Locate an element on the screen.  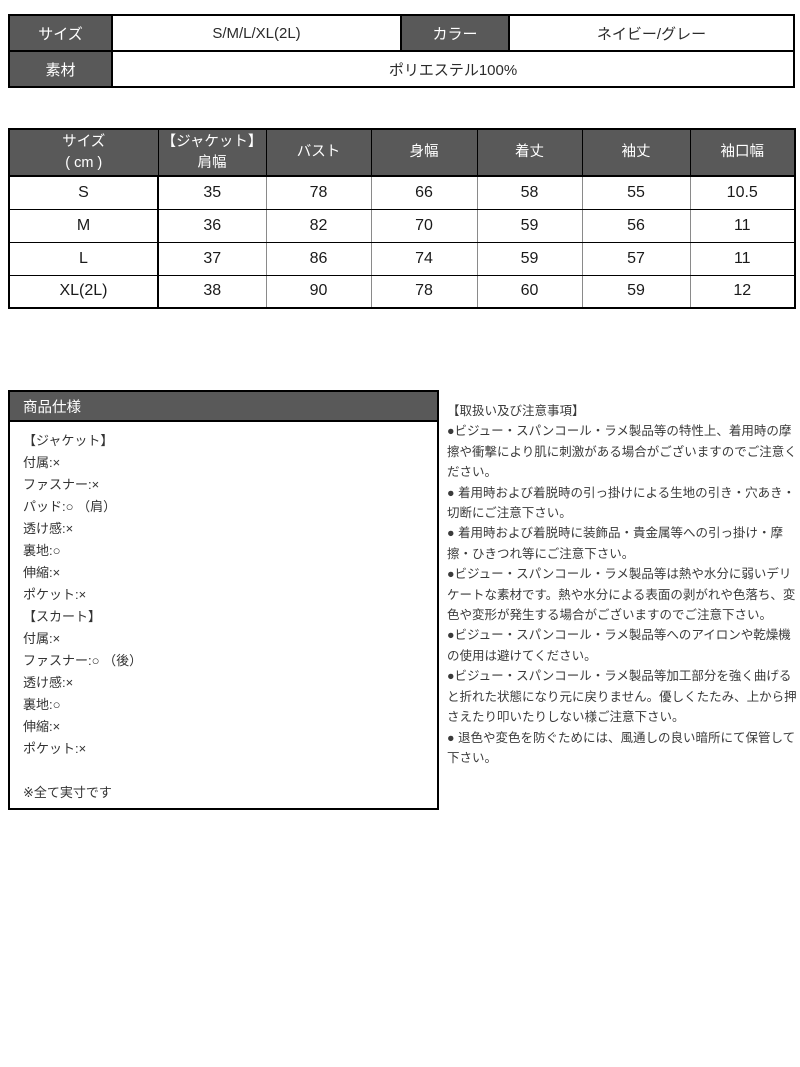
note-item: ● 着用時および着脱時の引っ掛けによる生地の引き・穴あき・切断にご注意下さい。 is located at coordinates (621, 503).